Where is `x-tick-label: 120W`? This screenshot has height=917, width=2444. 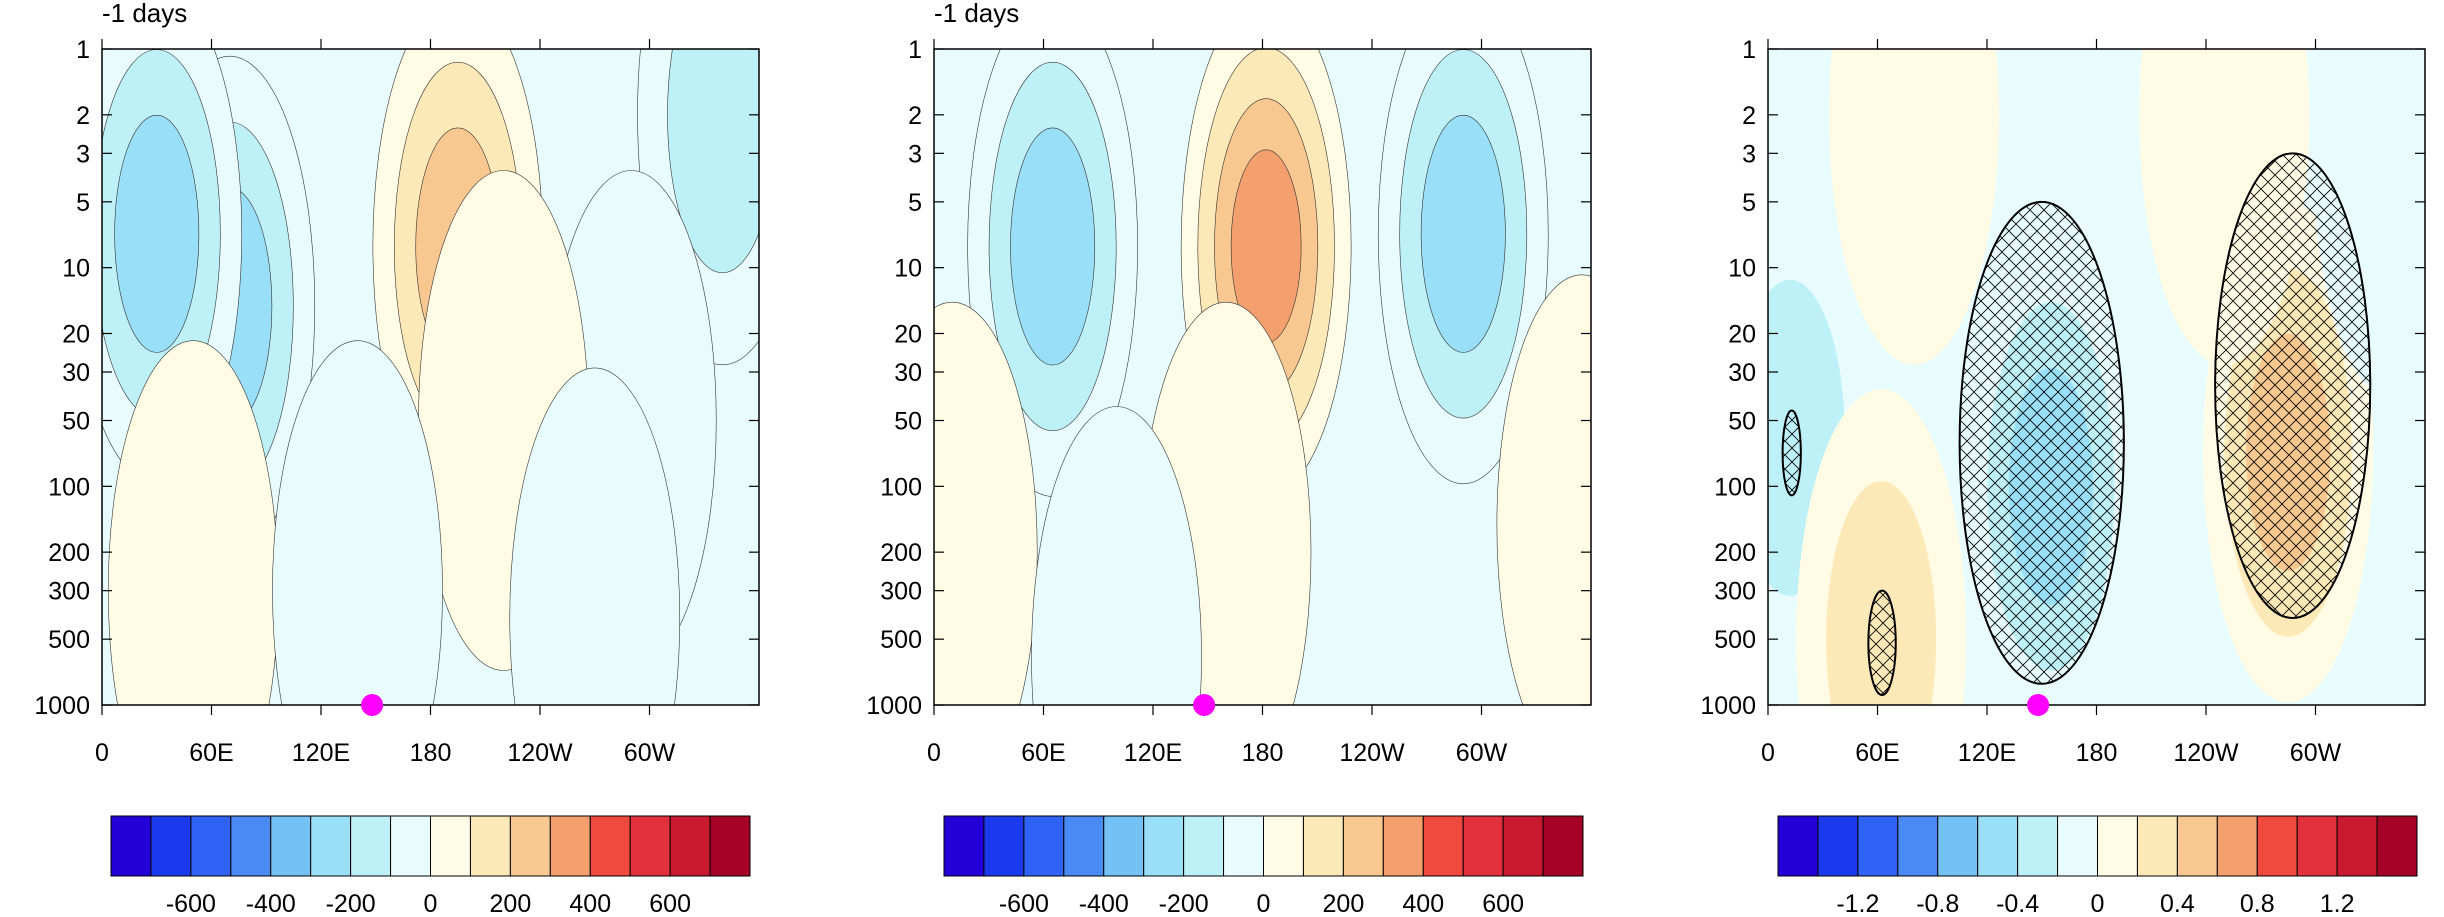 x-tick-label: 120W is located at coordinates (2206, 753).